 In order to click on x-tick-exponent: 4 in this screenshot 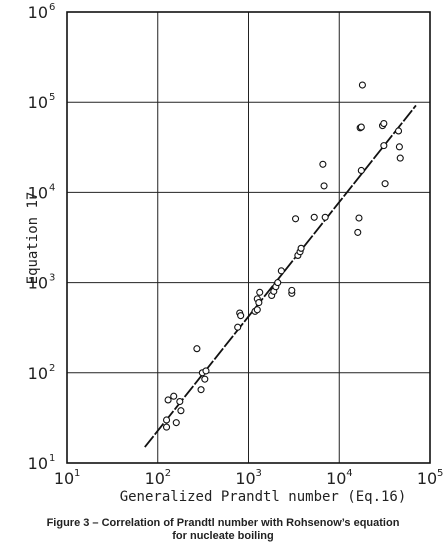, I will do `click(349, 473)`.